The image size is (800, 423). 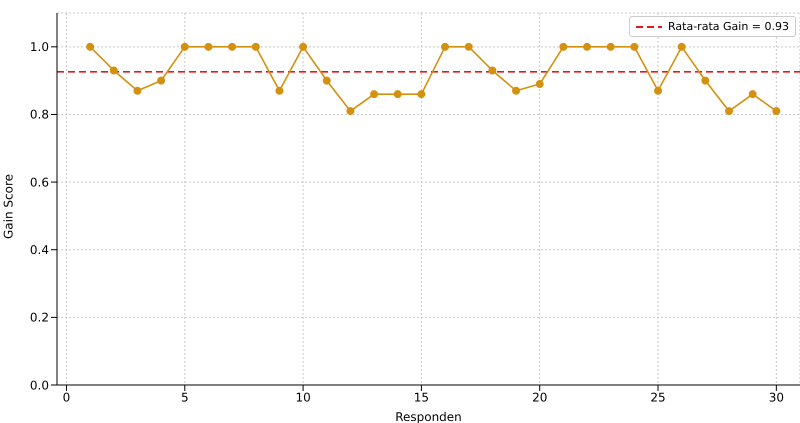 What do you see at coordinates (540, 397) in the screenshot?
I see `x-tick-label: 20` at bounding box center [540, 397].